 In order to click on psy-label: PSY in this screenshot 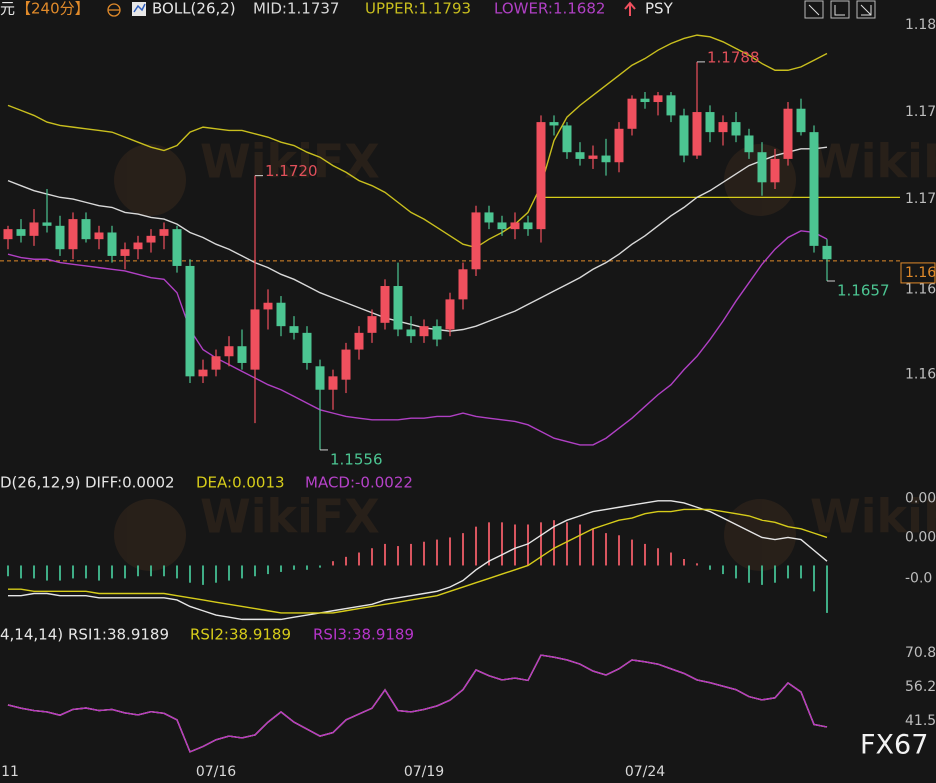, I will do `click(659, 9)`.